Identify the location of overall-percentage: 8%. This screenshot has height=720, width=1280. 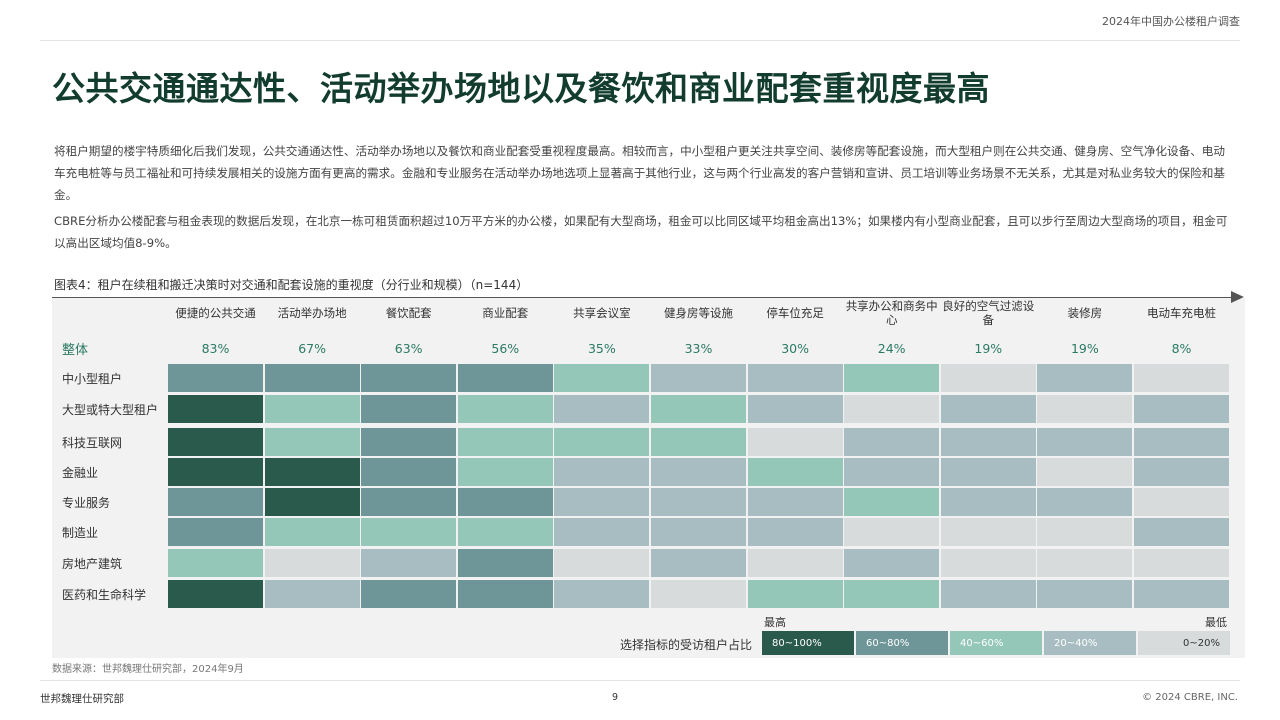
(1181, 348).